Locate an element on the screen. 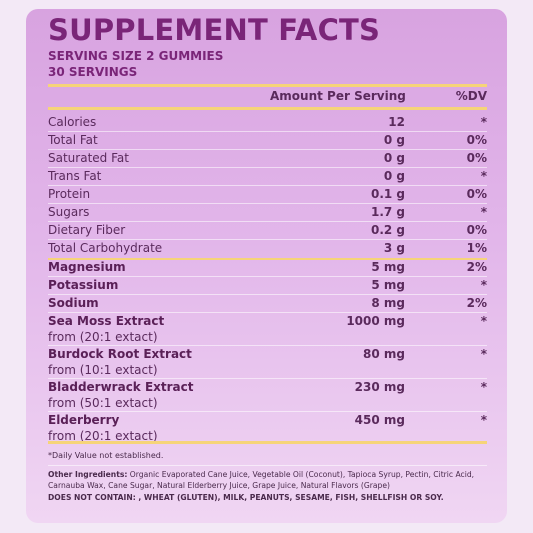  nutrient-name: Sugars is located at coordinates (69, 212).